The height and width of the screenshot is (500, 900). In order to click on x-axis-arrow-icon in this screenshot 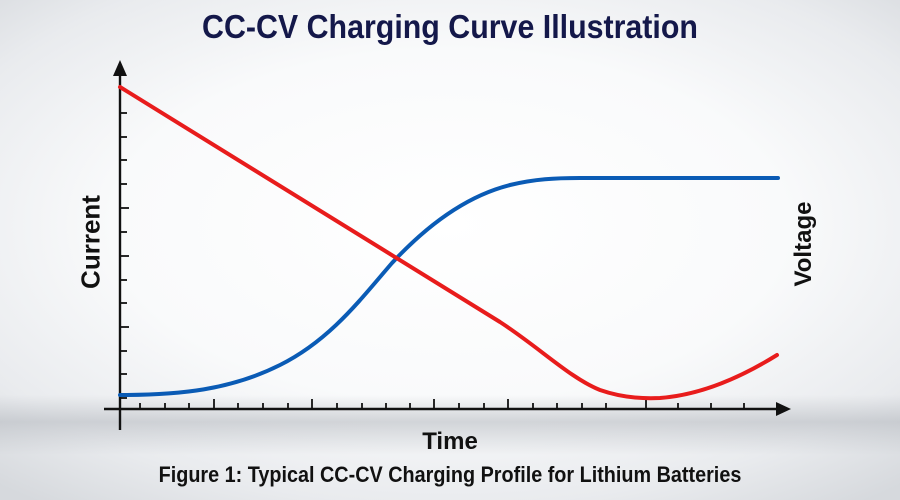, I will do `click(783, 409)`.